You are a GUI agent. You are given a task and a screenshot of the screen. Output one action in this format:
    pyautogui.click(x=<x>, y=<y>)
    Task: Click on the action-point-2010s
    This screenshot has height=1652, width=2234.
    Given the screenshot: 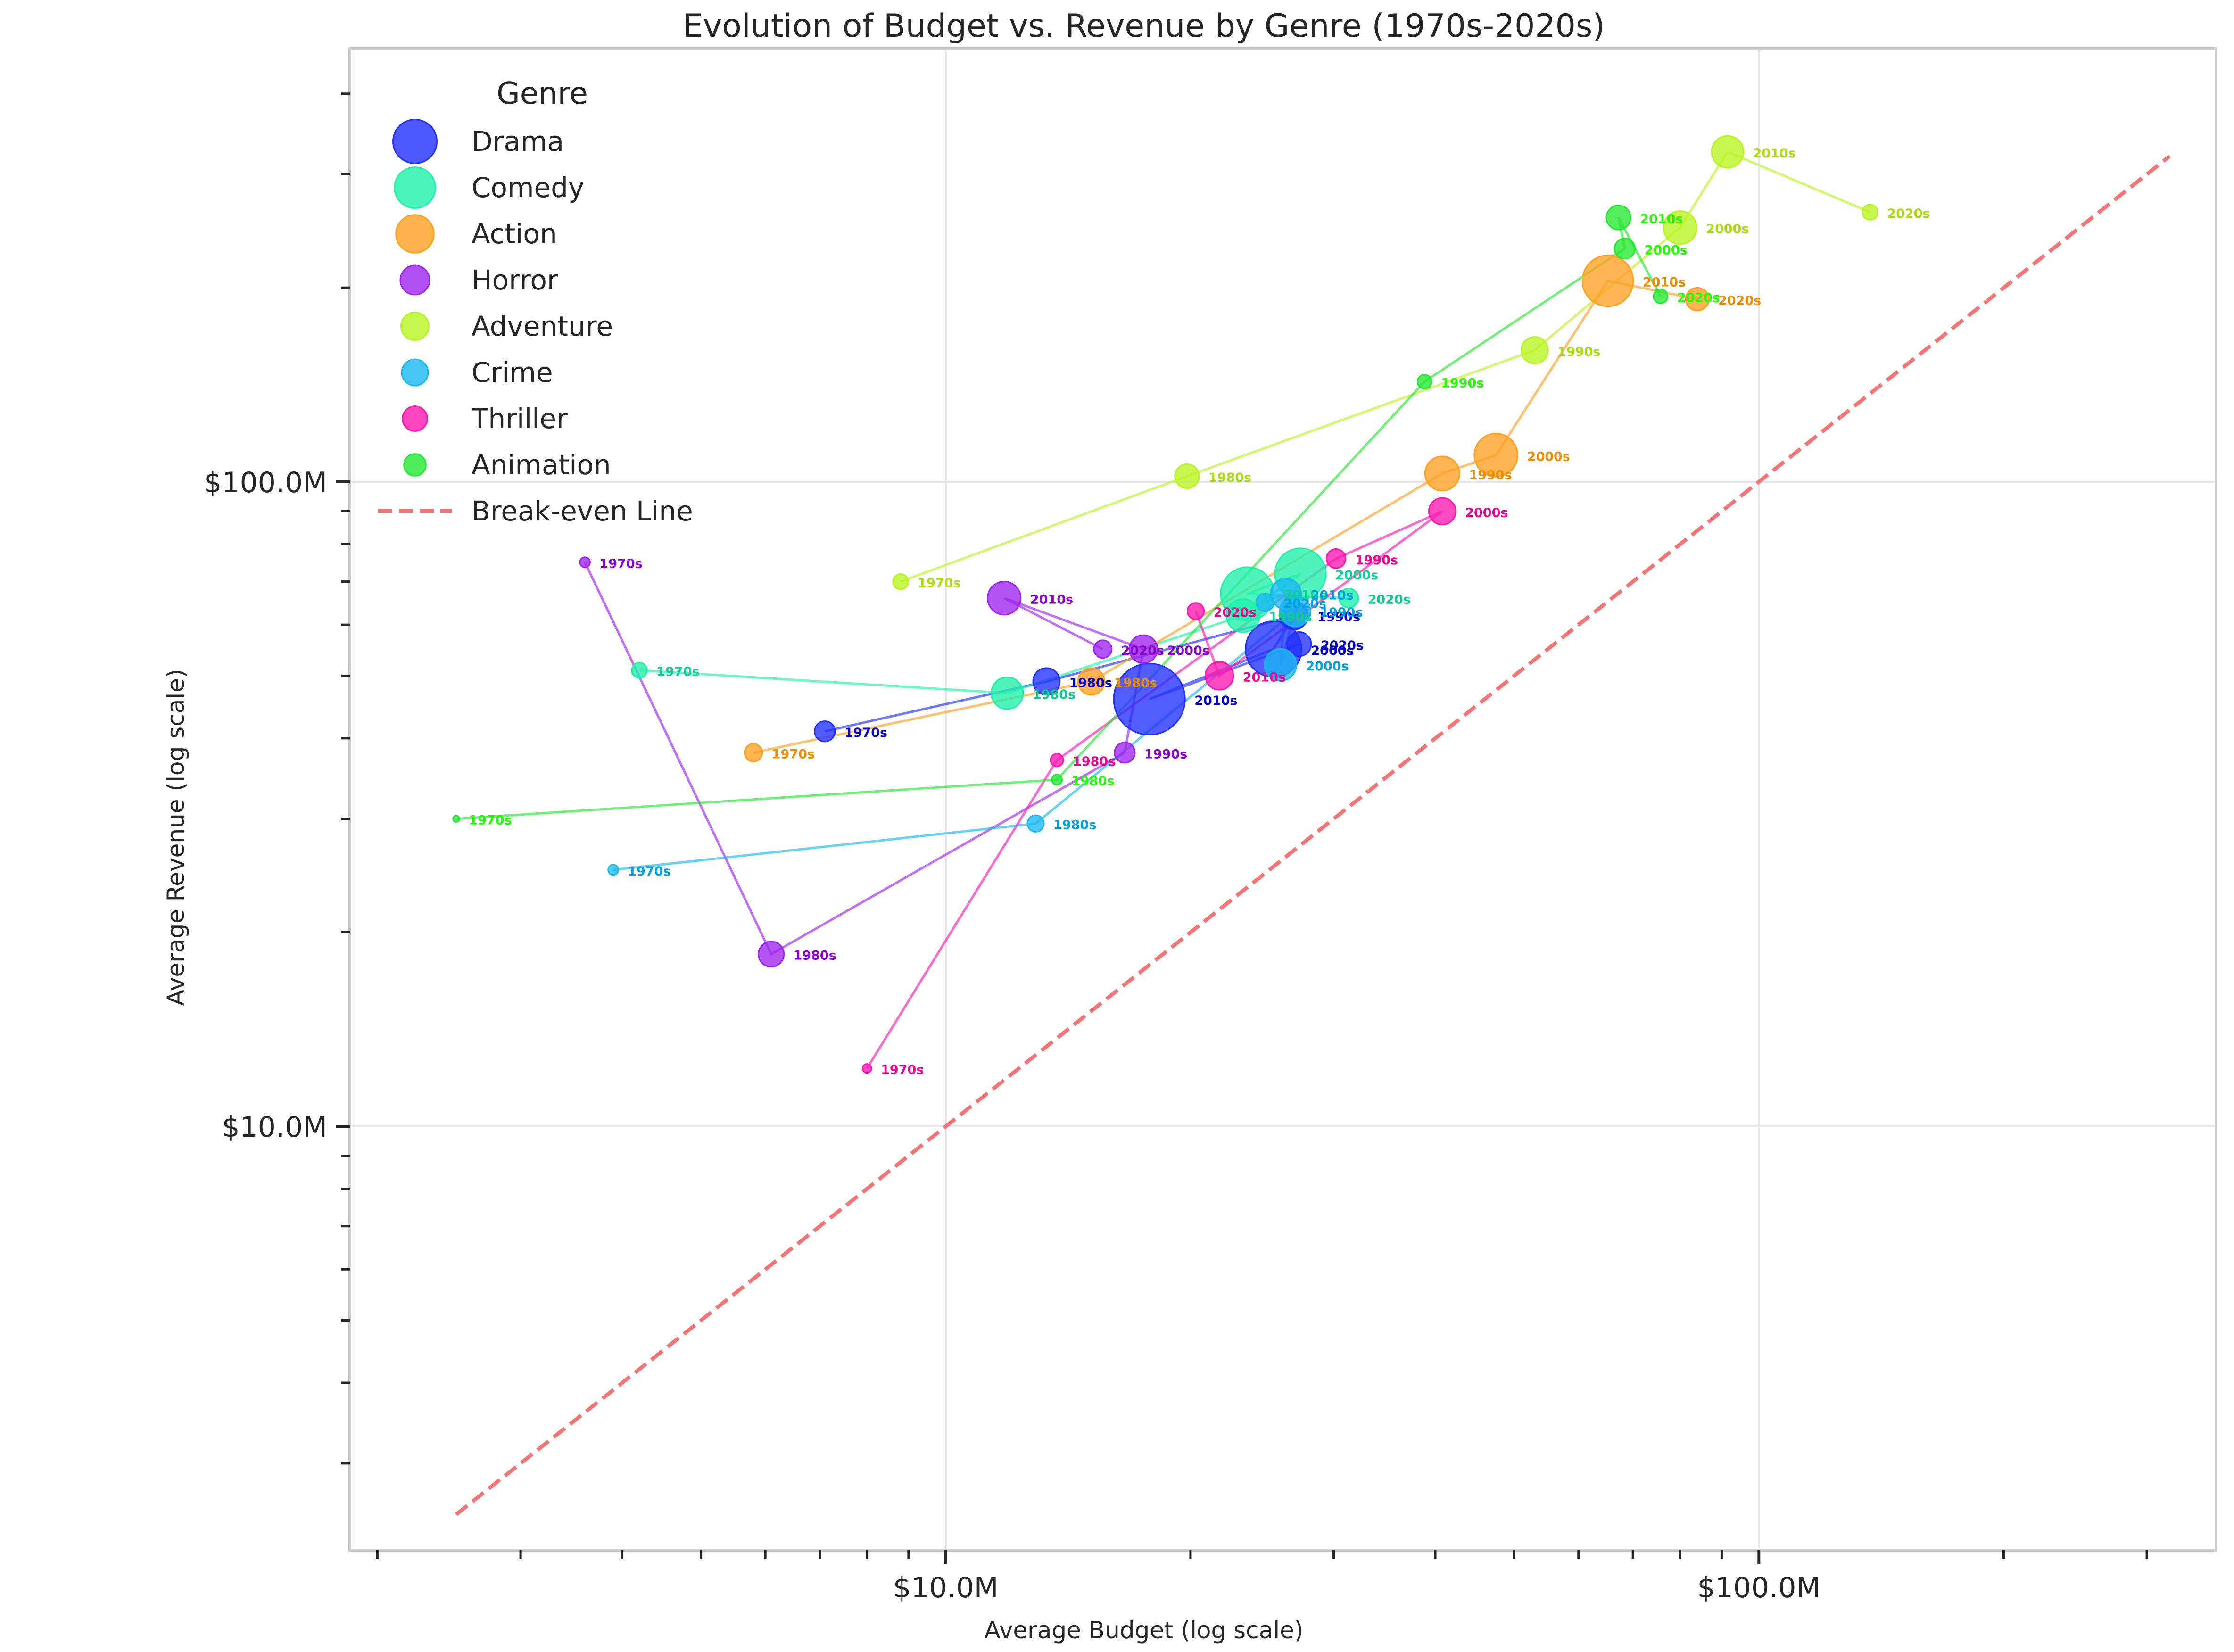 What is the action you would take?
    pyautogui.click(x=1607, y=281)
    